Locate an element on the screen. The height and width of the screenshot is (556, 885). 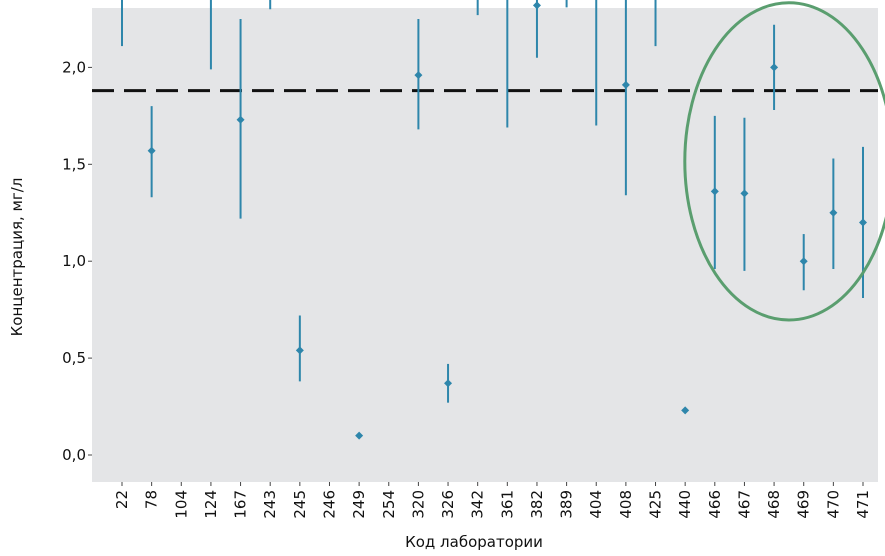
highlight-group is located at coordinates (784, 161).